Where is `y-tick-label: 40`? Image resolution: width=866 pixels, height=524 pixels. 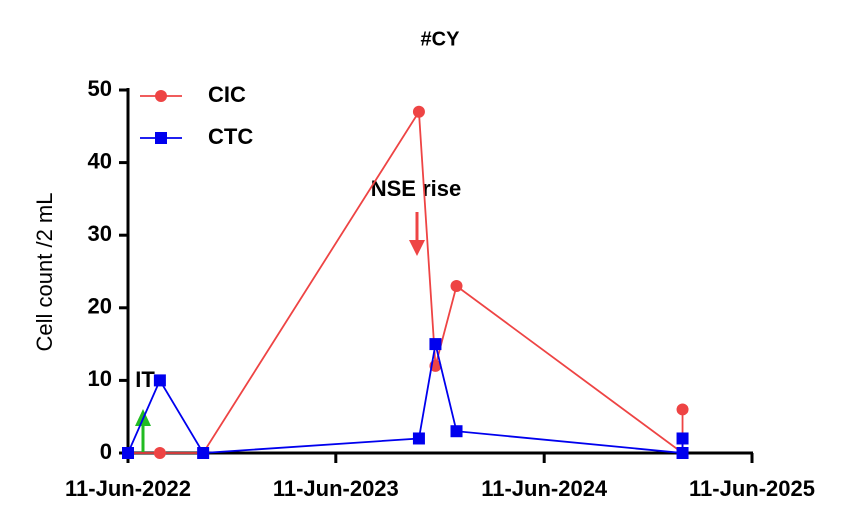
y-tick-label: 40 is located at coordinates (100, 160).